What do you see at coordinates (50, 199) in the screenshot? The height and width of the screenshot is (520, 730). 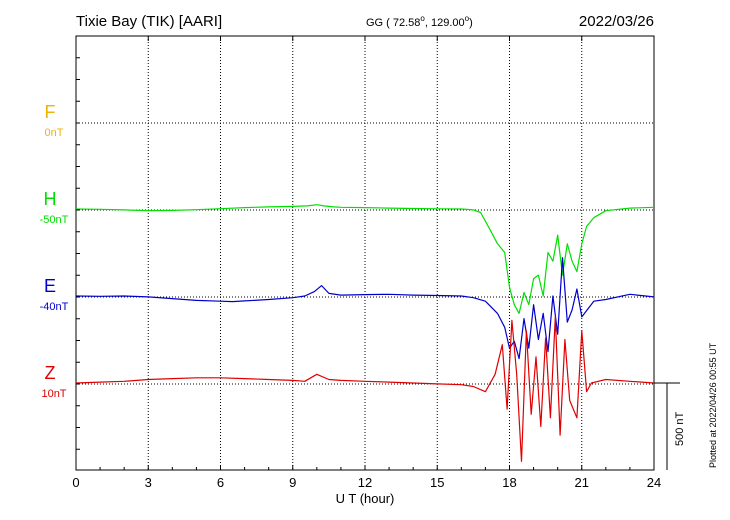 I see `channel-name-h: H` at bounding box center [50, 199].